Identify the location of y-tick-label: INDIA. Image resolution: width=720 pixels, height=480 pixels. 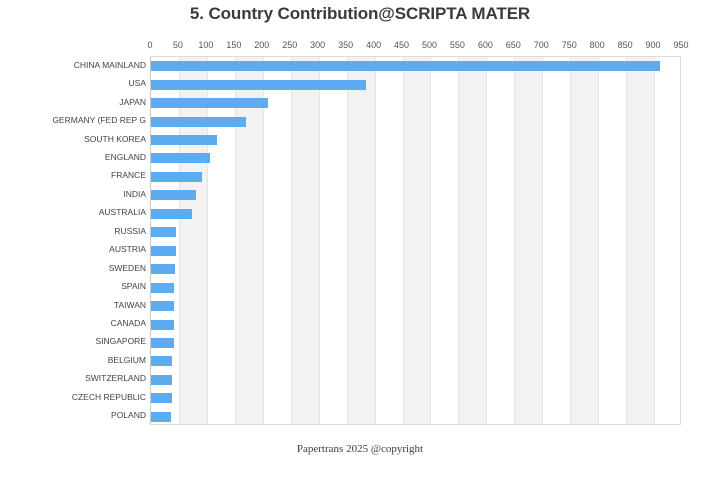
(134, 193).